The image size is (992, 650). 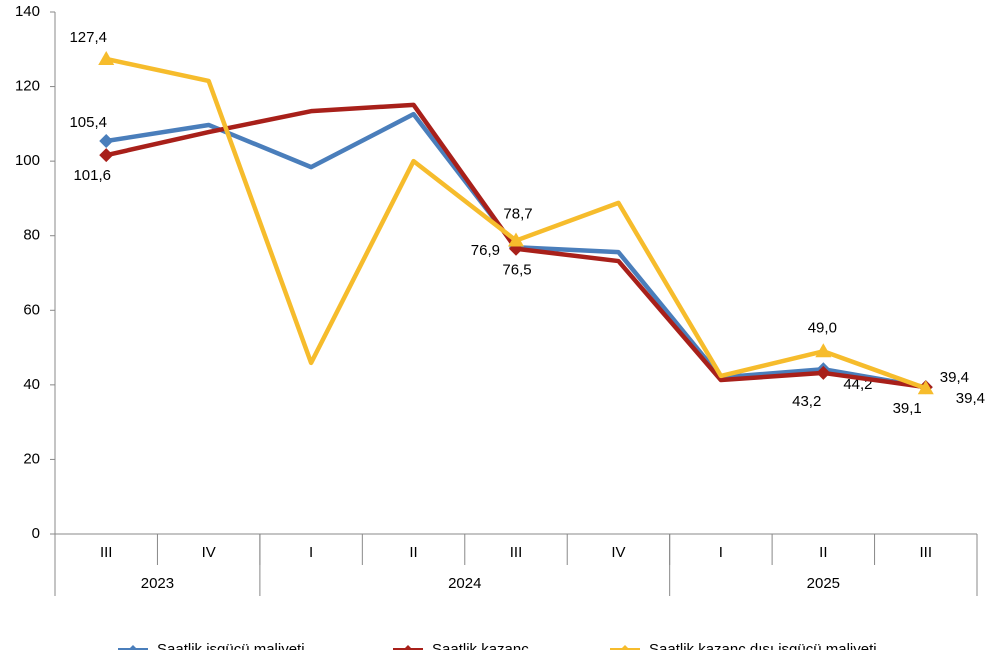 What do you see at coordinates (763, 645) in the screenshot?
I see `legend-label: Saatlik kazanç dışı işgücü maliyeti` at bounding box center [763, 645].